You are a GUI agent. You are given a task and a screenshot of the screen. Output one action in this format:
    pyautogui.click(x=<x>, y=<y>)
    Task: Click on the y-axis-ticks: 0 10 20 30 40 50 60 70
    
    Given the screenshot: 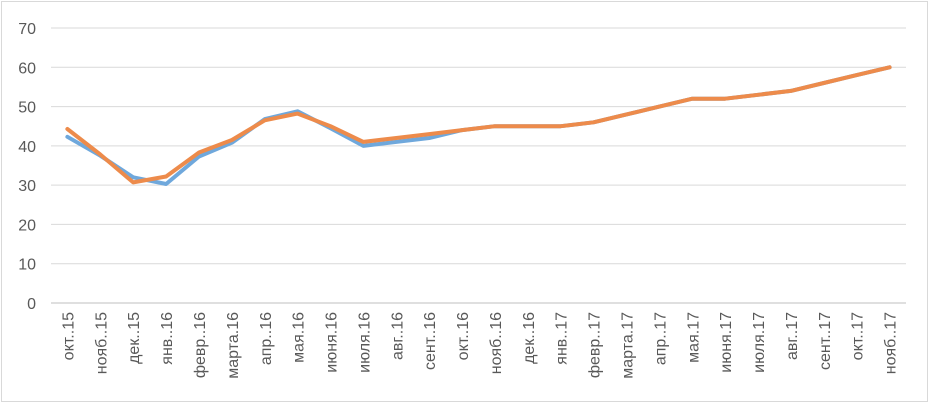 What is the action you would take?
    pyautogui.click(x=27, y=167)
    